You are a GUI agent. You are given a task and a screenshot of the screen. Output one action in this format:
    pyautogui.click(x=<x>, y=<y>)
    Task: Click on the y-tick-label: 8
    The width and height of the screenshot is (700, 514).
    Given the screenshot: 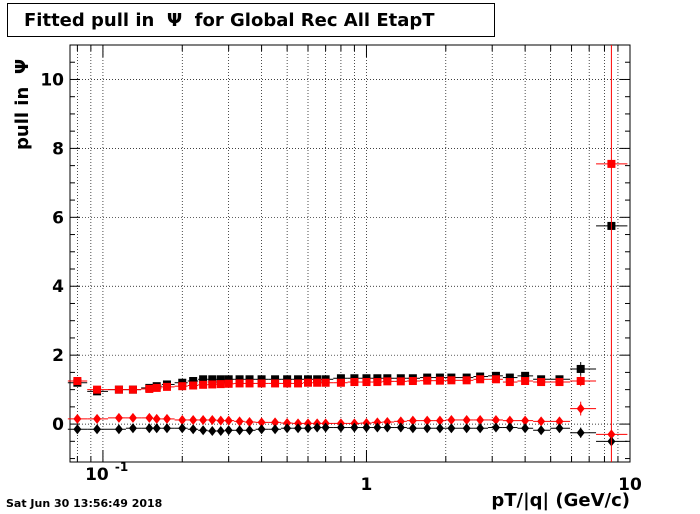 What is the action you would take?
    pyautogui.click(x=58, y=149)
    